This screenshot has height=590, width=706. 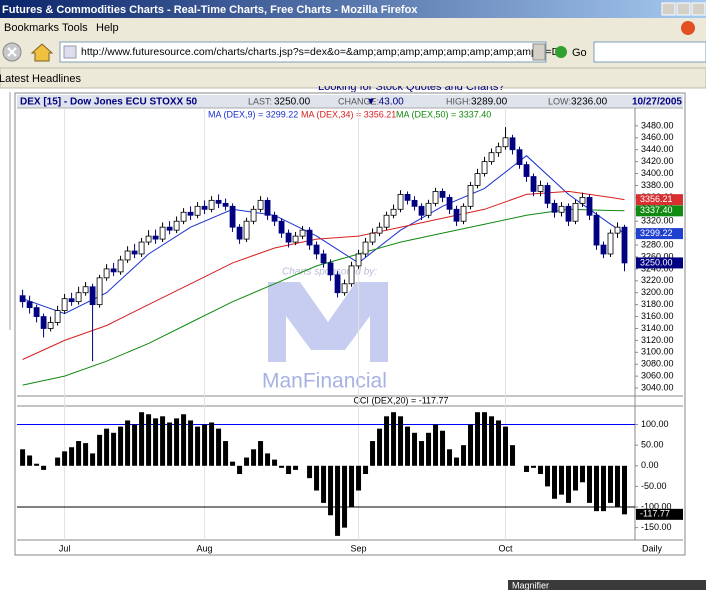 What do you see at coordinates (650, 465) in the screenshot?
I see `y-tick-label: 0.00` at bounding box center [650, 465].